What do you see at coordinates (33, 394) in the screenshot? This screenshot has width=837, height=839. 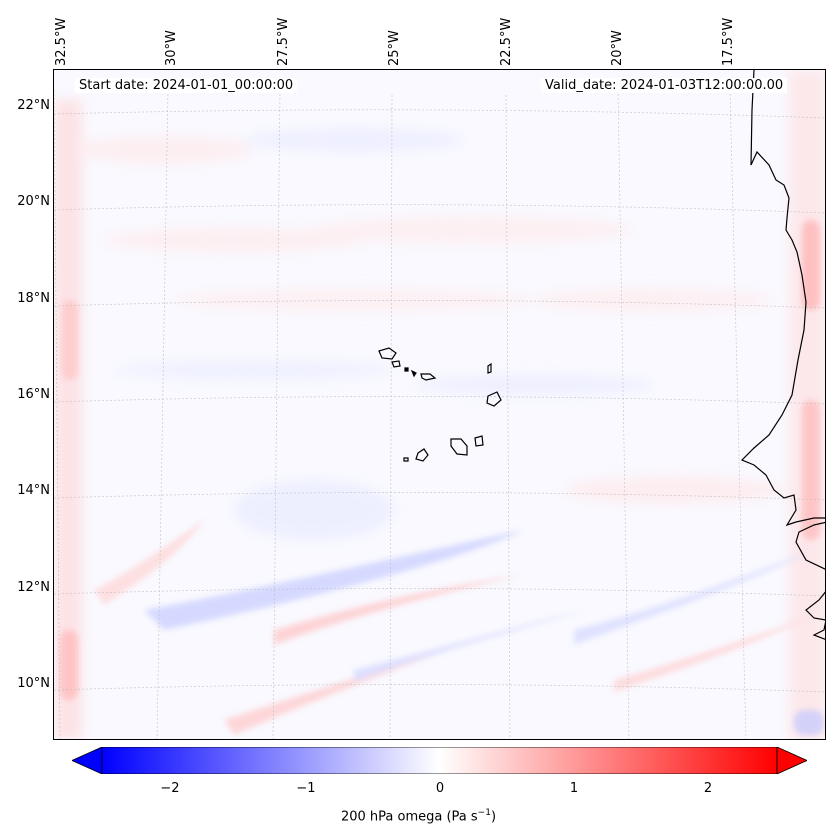 I see `lat-tick-label: 16°N` at bounding box center [33, 394].